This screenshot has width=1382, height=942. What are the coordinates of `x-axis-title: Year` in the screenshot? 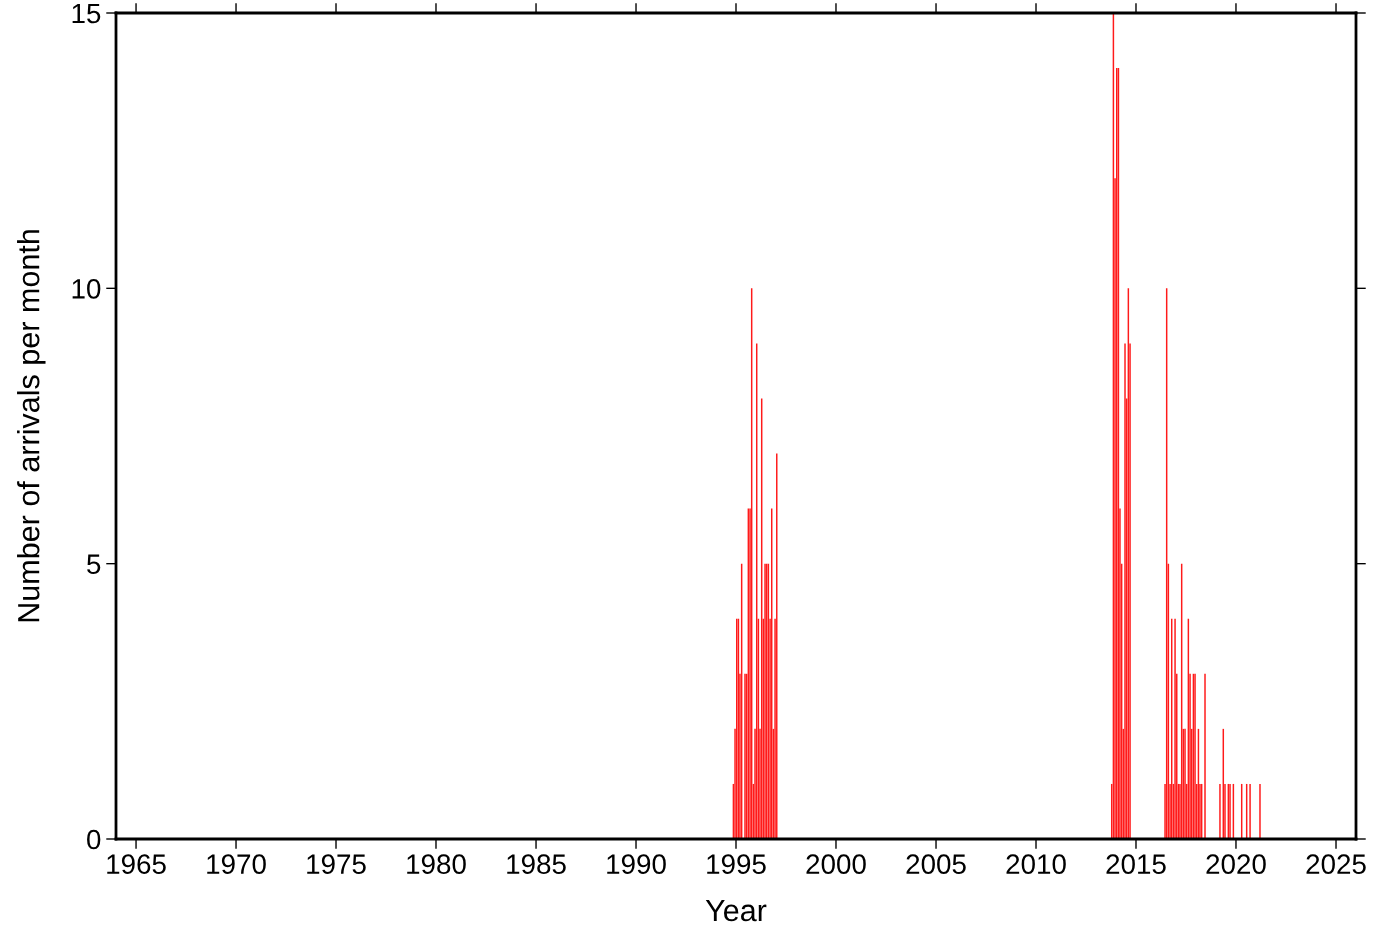 It's located at (736, 911).